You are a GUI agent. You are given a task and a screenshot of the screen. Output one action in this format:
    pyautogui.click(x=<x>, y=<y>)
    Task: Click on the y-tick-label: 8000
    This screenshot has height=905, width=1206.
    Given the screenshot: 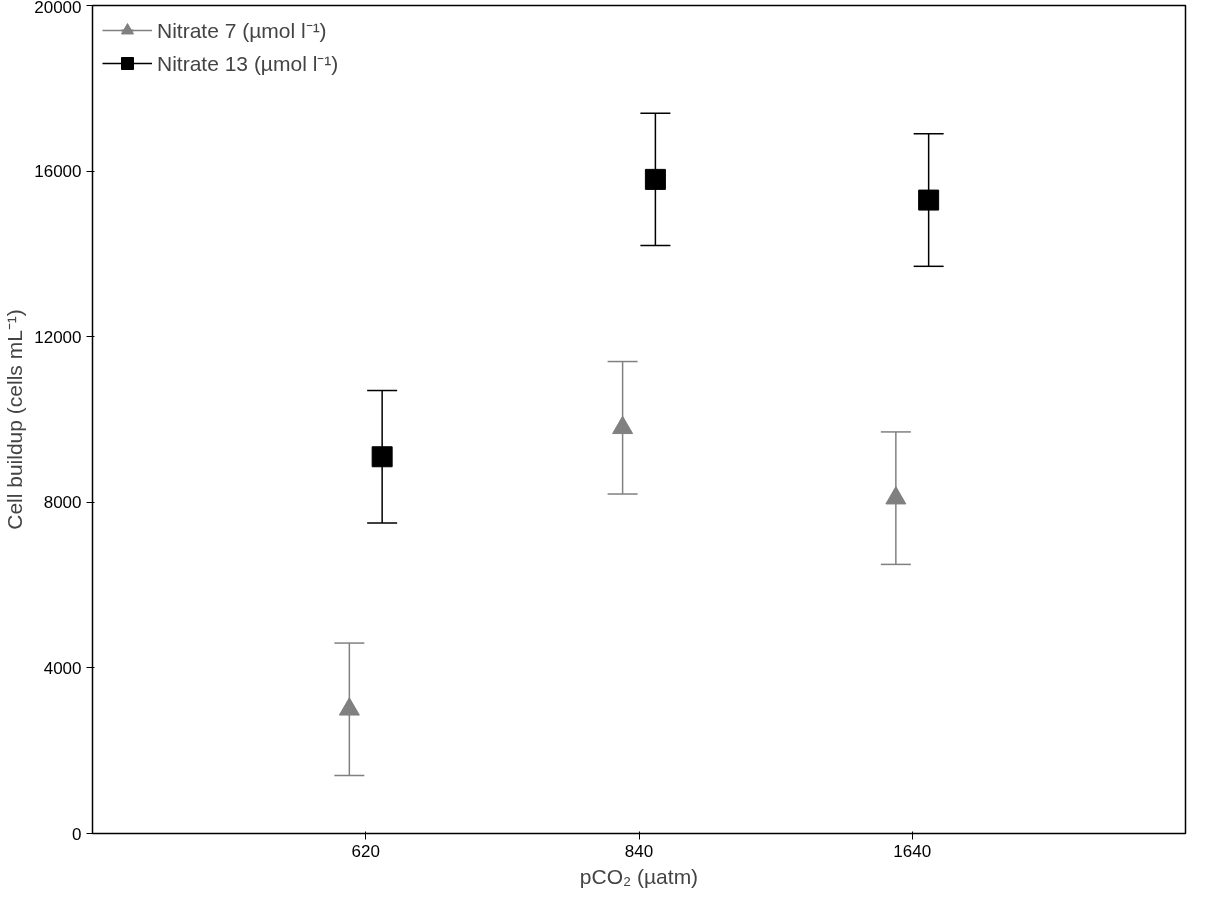 What is the action you would take?
    pyautogui.click(x=62, y=503)
    